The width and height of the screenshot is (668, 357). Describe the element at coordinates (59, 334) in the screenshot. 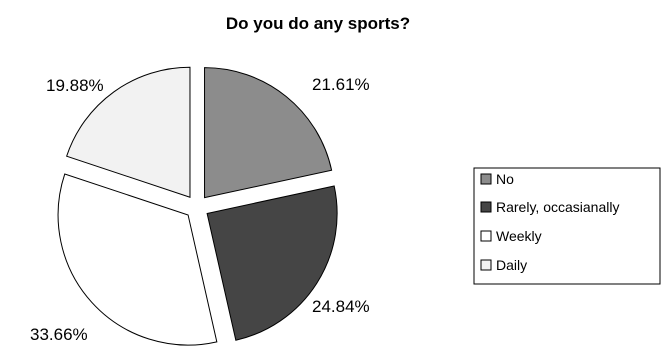

I see `slice-value-label: 33.66%` at that location.